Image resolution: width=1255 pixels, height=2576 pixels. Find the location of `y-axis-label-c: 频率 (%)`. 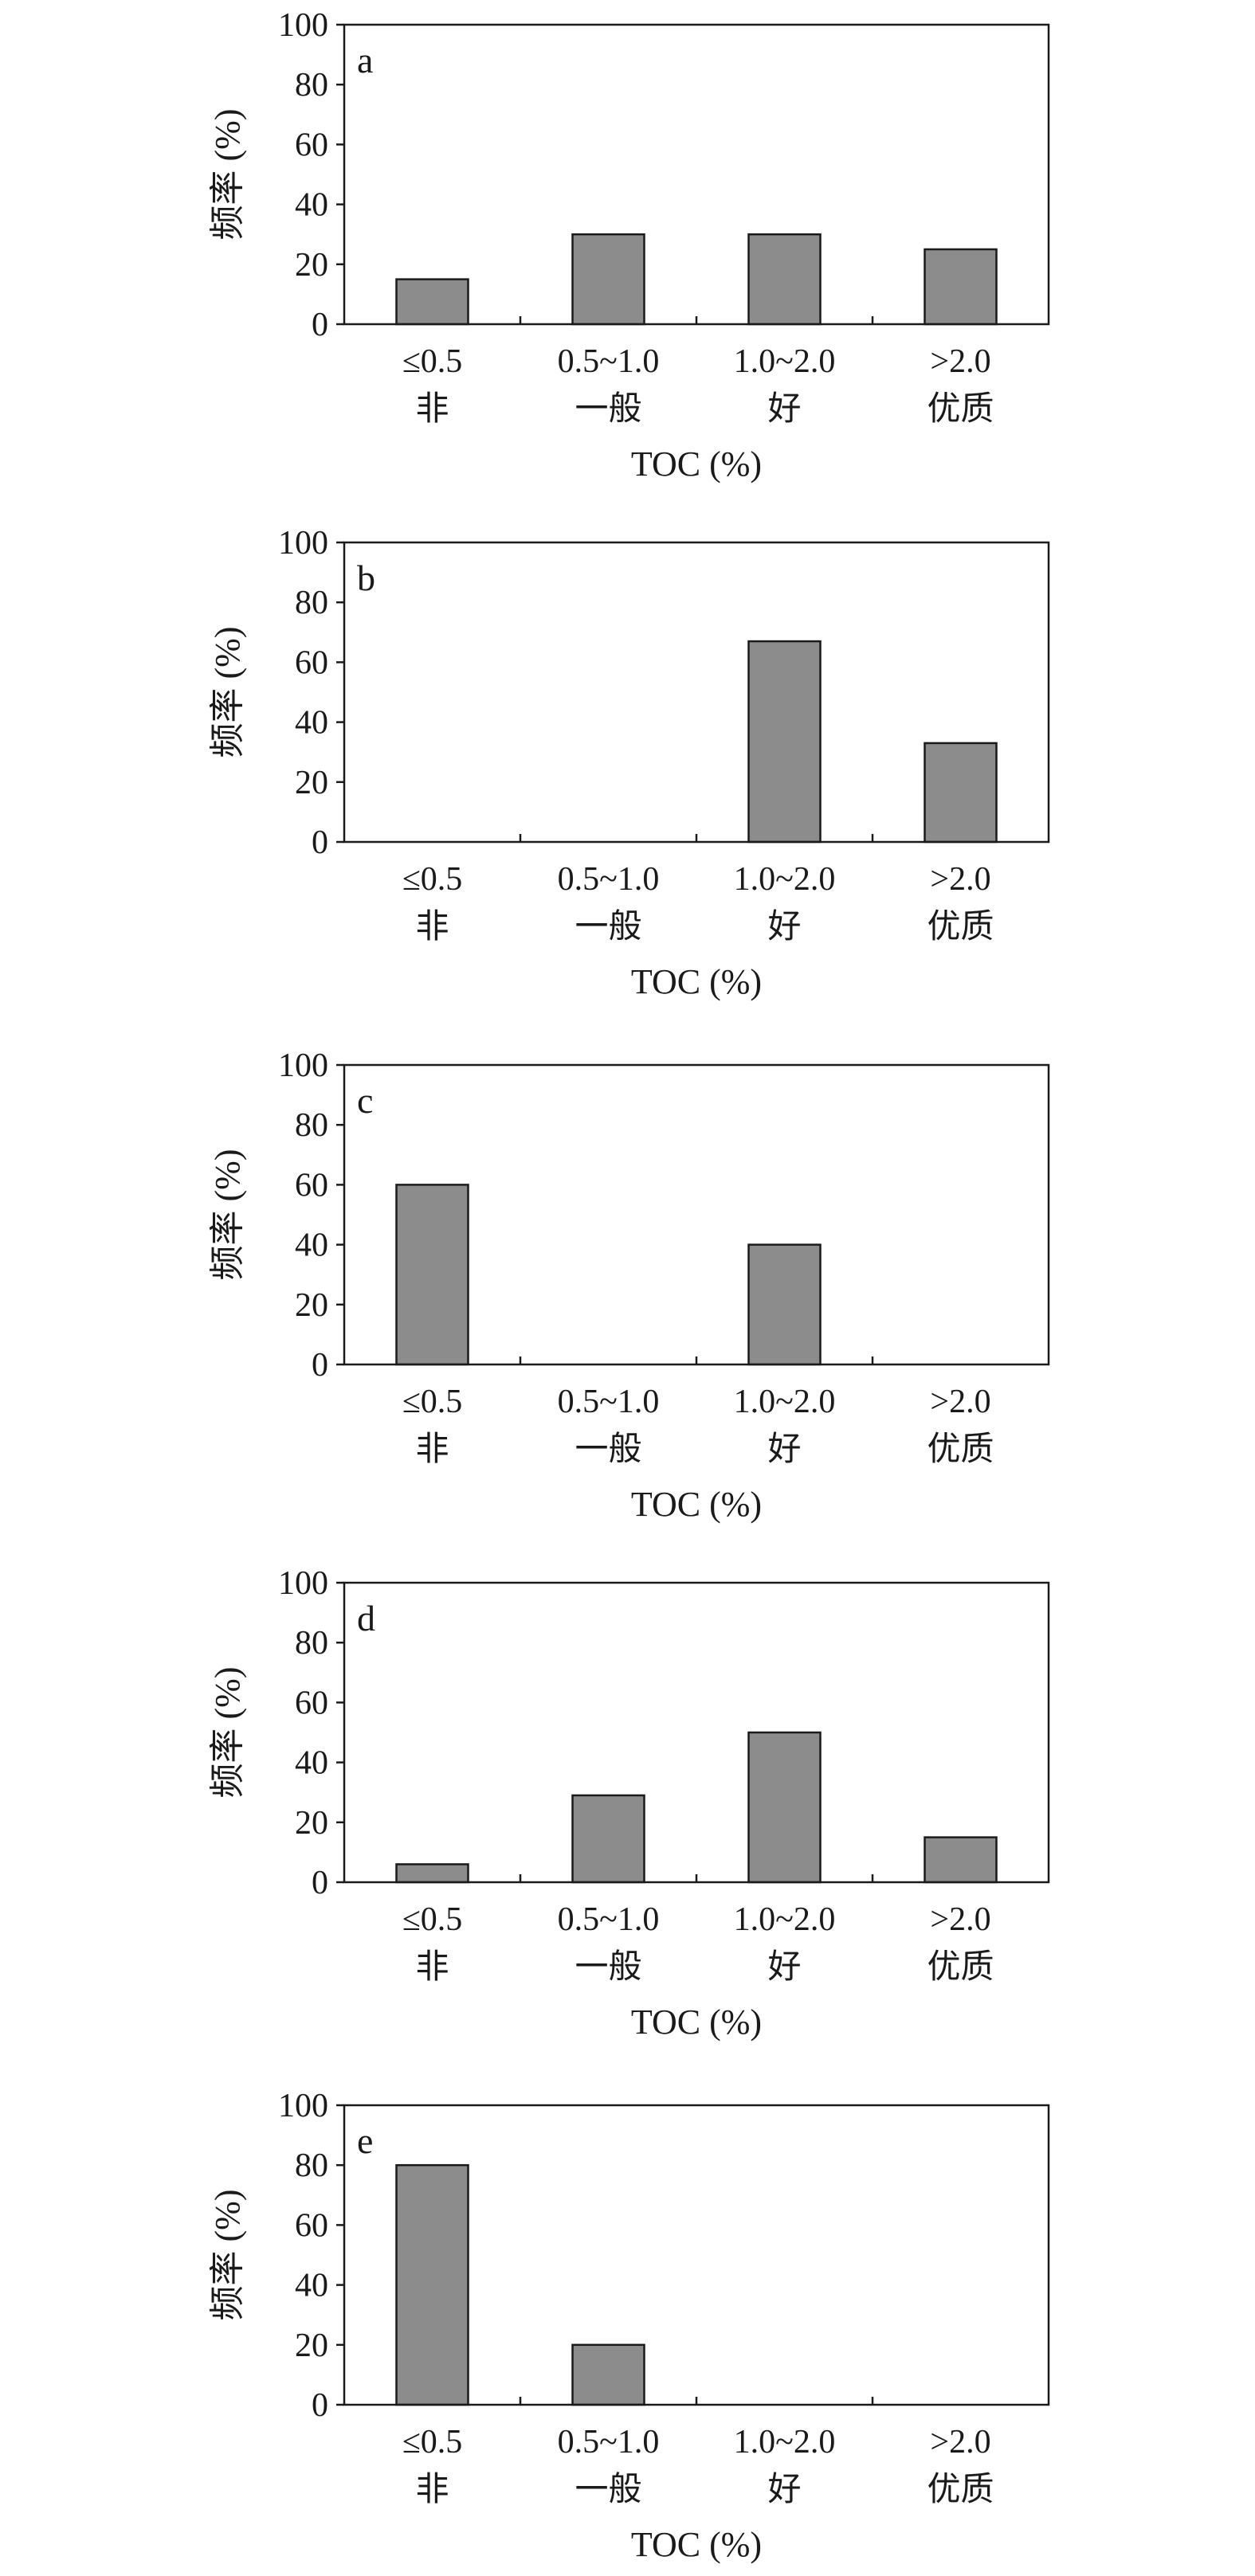

y-axis-label-c: 频率 (%) is located at coordinates (227, 1215).